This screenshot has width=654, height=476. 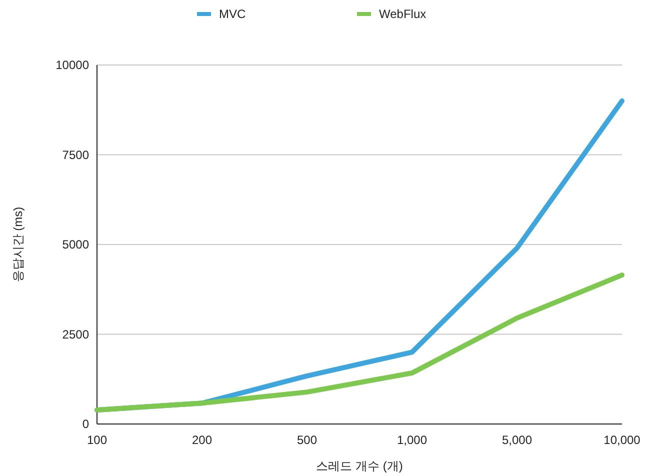 What do you see at coordinates (73, 65) in the screenshot?
I see `y-tick-label: 10000` at bounding box center [73, 65].